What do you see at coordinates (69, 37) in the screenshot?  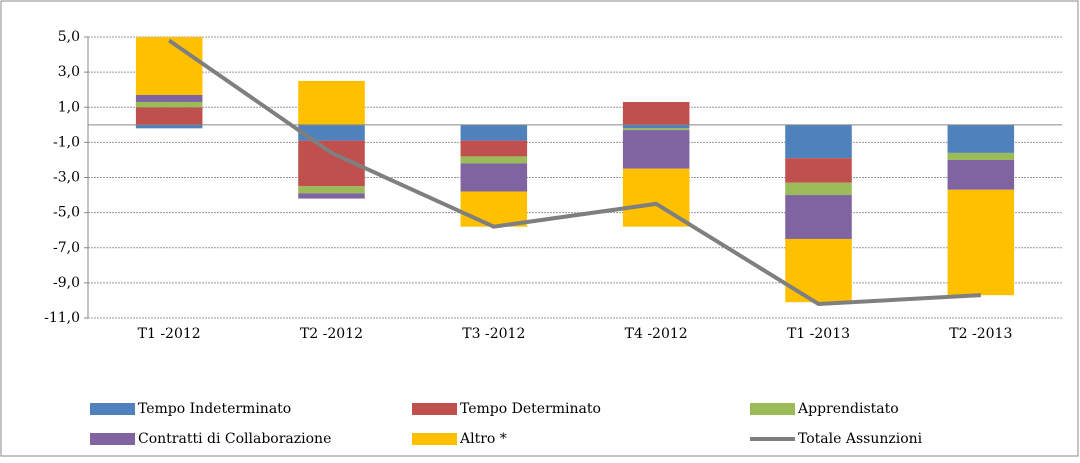 I see `y-tick-label: 5,0` at bounding box center [69, 37].